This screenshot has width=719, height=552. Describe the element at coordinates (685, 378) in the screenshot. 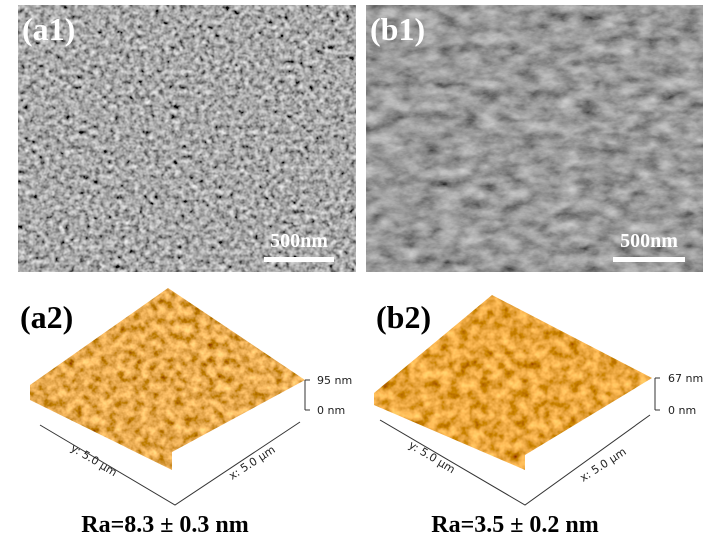

I see `z-top-label: 67 nm` at that location.